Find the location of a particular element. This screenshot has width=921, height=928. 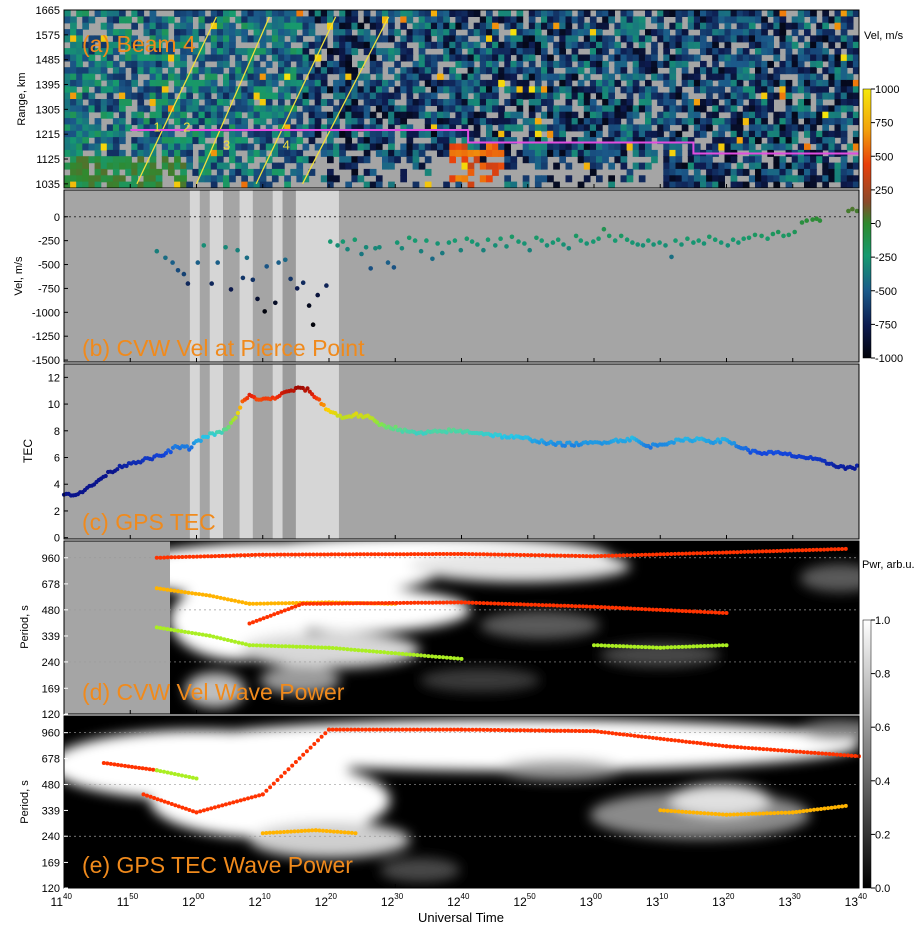

panel-d-ylabel: Period, s is located at coordinates (25, 627).